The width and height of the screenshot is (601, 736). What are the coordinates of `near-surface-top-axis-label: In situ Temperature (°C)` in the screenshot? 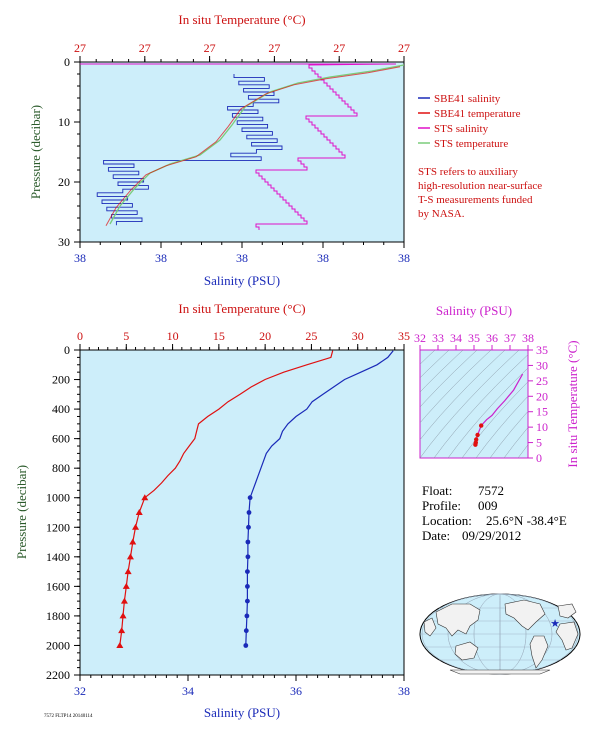 It's located at (241, 19).